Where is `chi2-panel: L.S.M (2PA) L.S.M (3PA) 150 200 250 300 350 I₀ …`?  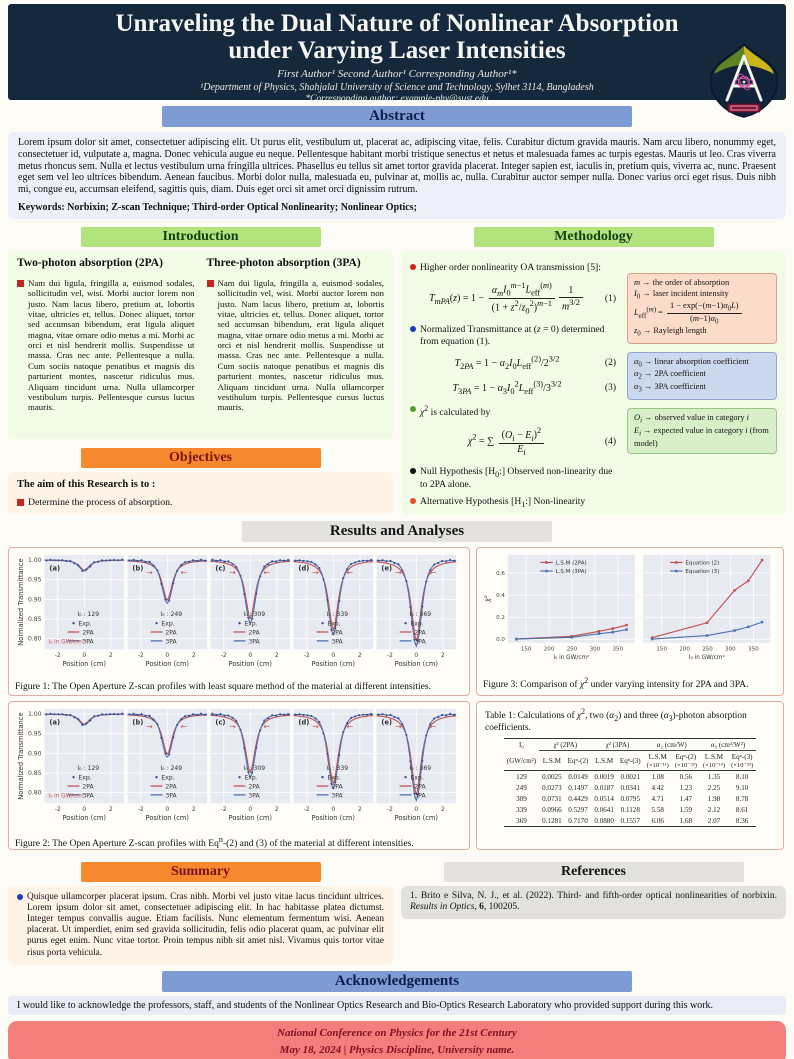 chi2-panel: L.S.M (2PA) L.S.M (3PA) 150 200 250 300 350 I₀ … is located at coordinates (571, 607).